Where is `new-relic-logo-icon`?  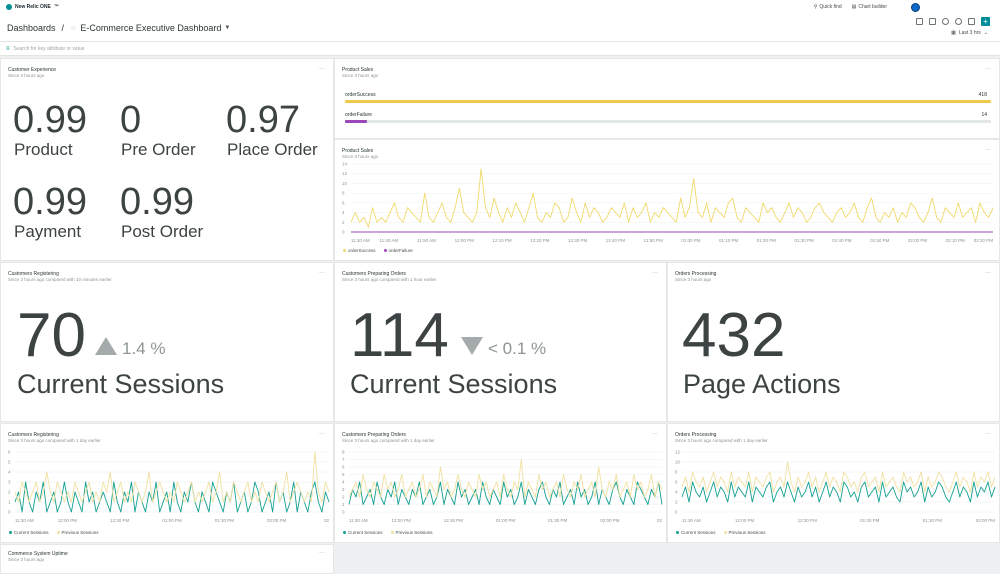 new-relic-logo-icon is located at coordinates (9, 7).